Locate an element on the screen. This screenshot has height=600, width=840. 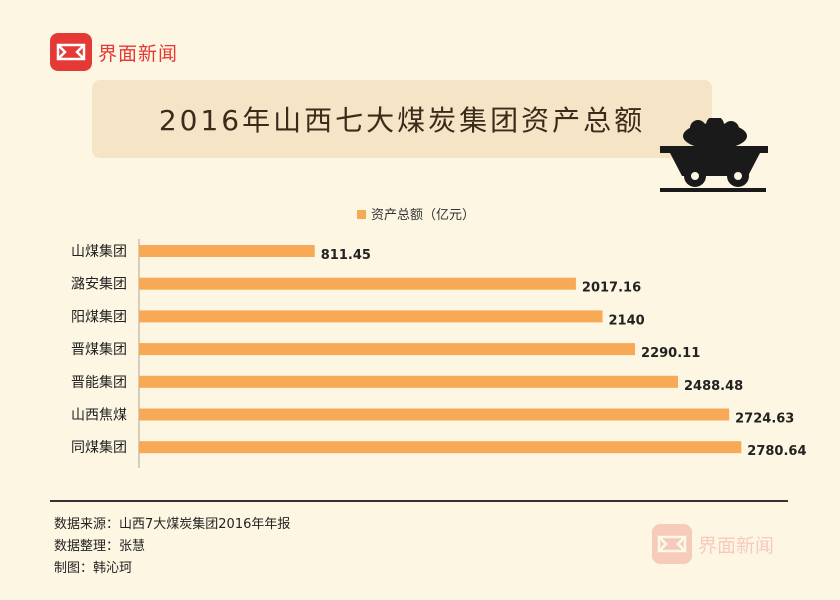
category-label: 山西焦煤 is located at coordinates (99, 416).